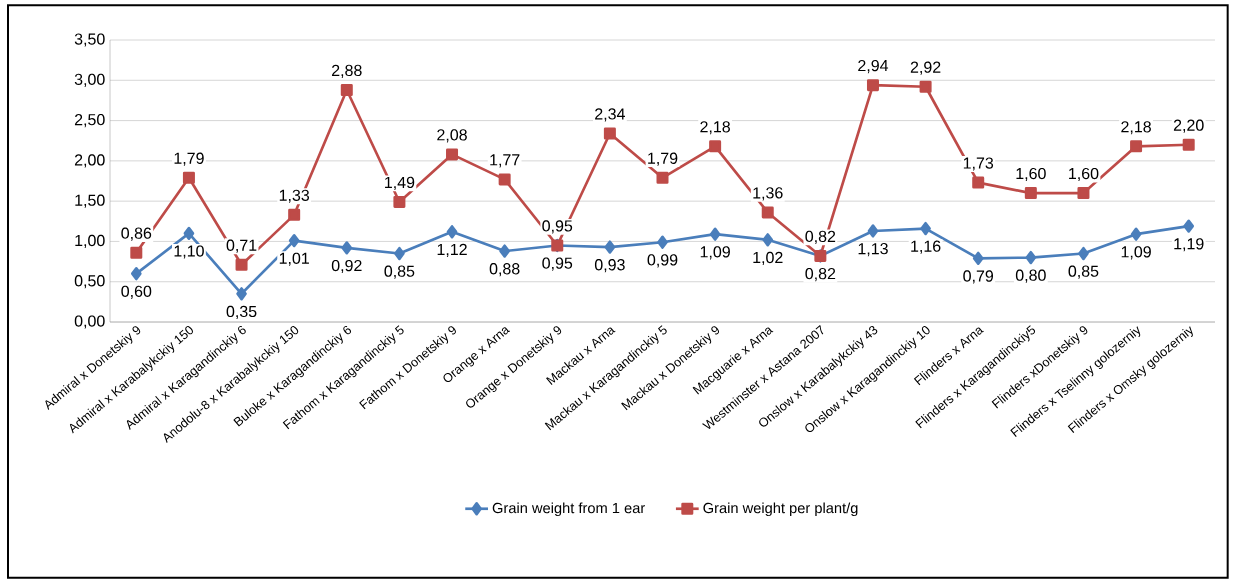 This screenshot has height=583, width=1233. What do you see at coordinates (926, 247) in the screenshot?
I see `data-label: 1,16` at bounding box center [926, 247].